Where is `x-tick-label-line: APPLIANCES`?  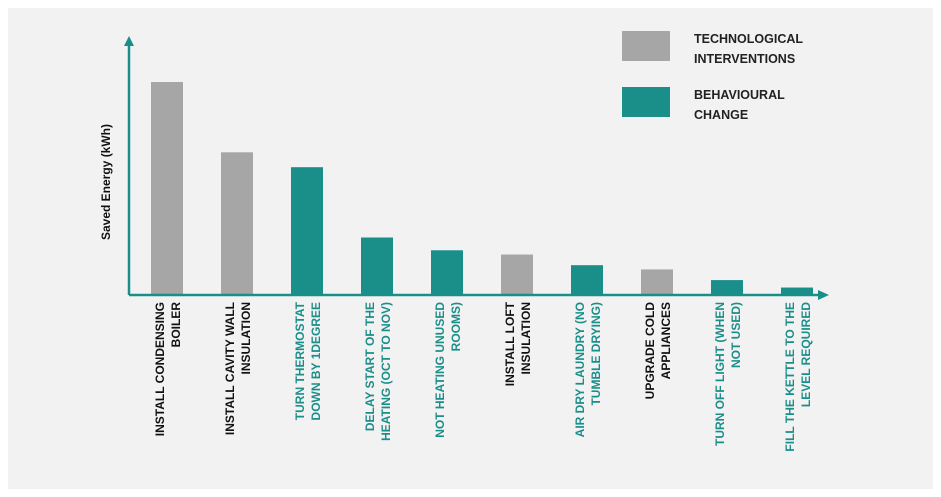 x-tick-label-line: APPLIANCES is located at coordinates (666, 340).